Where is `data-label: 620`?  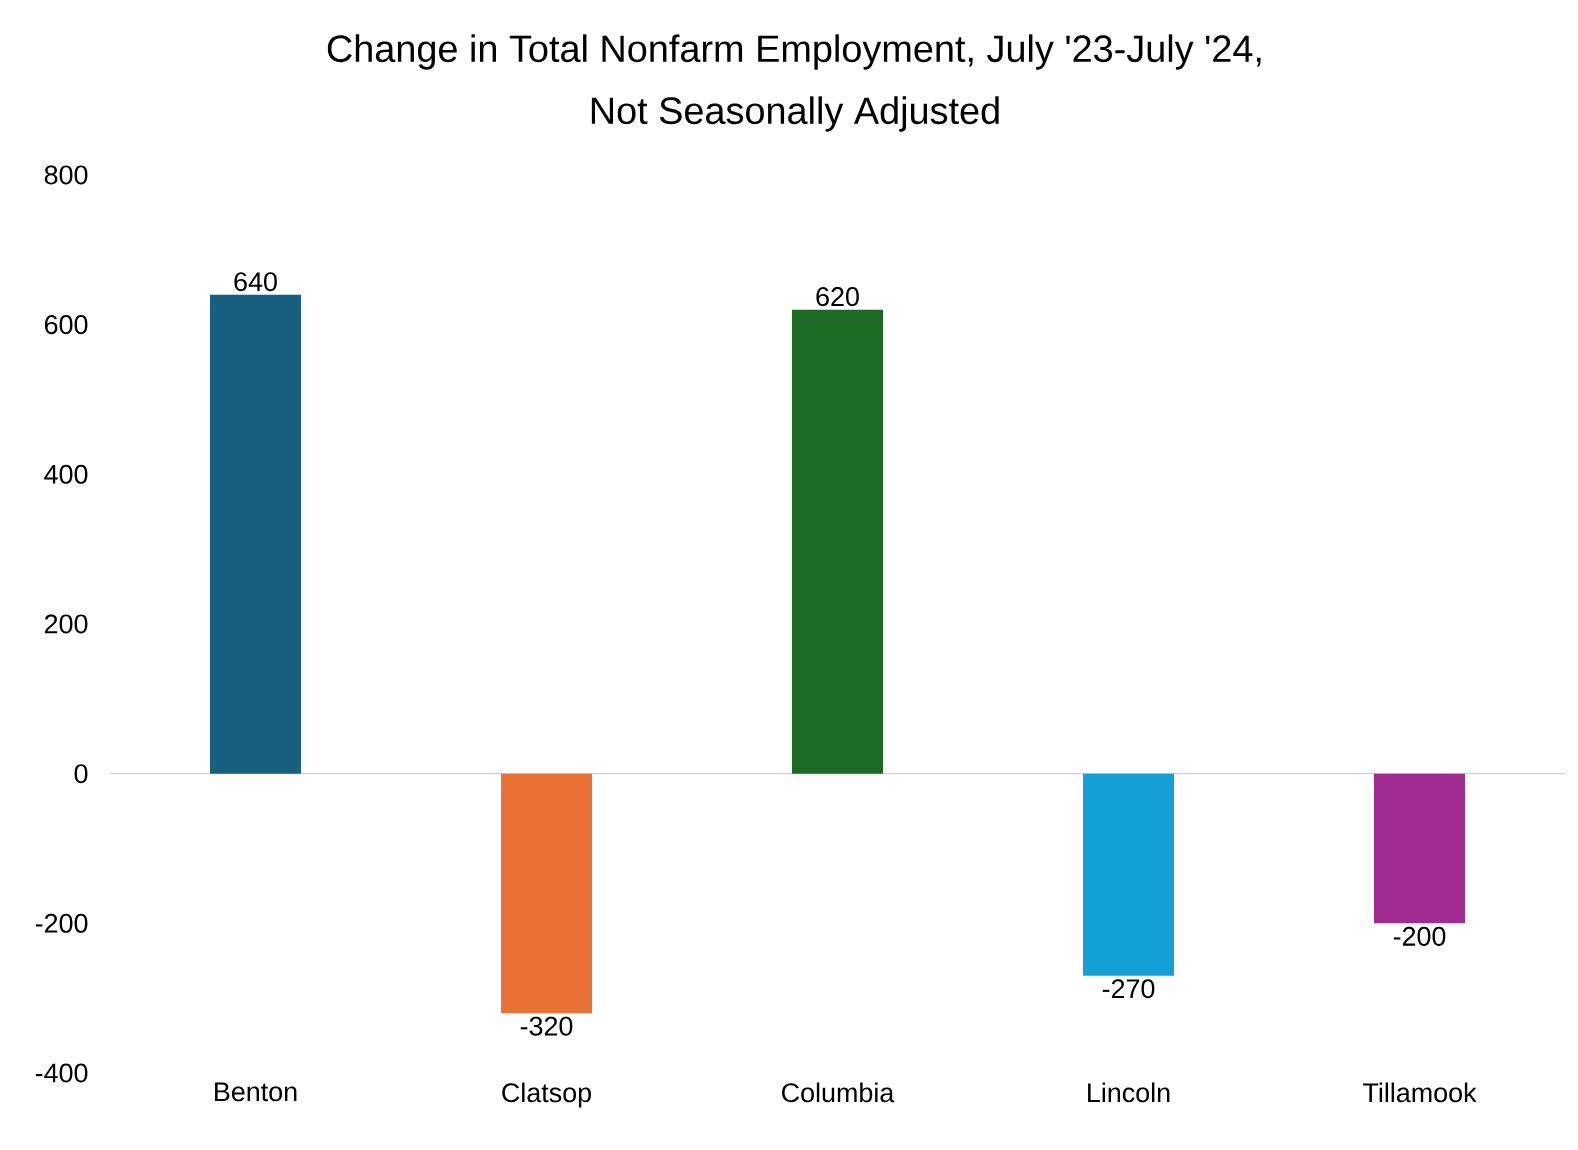
data-label: 620 is located at coordinates (837, 297).